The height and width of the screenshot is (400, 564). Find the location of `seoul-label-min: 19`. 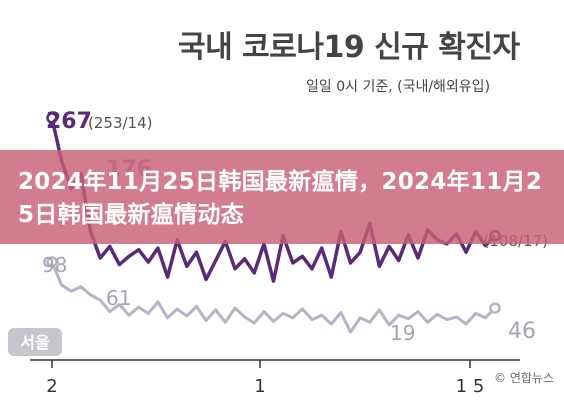

seoul-label-min: 19 is located at coordinates (402, 333).